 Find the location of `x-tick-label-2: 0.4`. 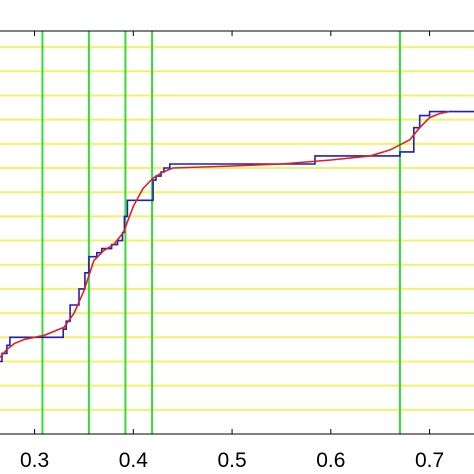

x-tick-label-2: 0.4 is located at coordinates (134, 460).